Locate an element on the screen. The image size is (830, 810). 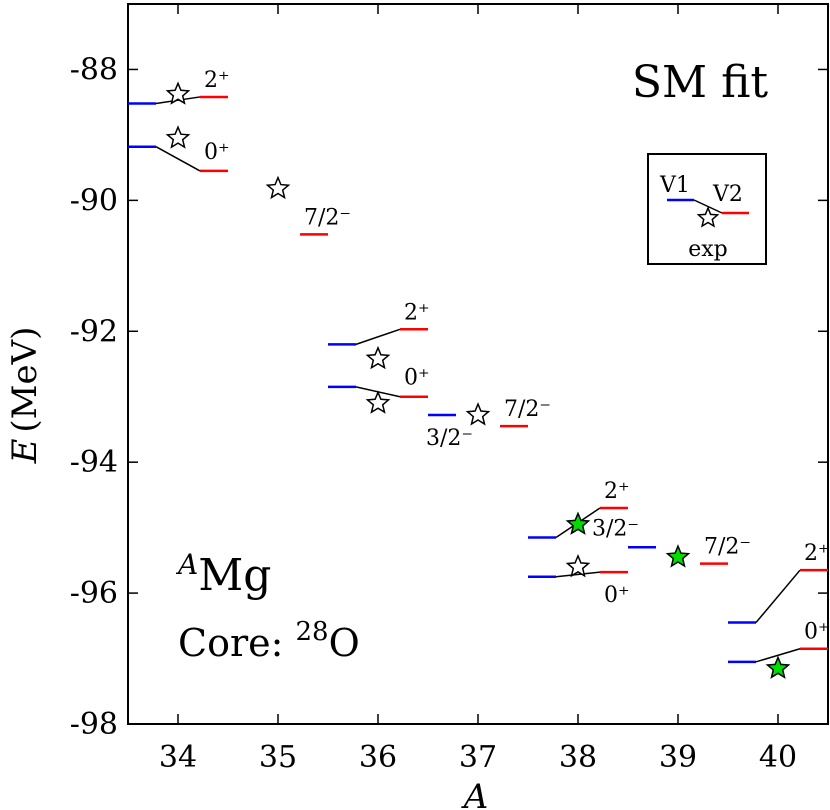
x-axis-label: A is located at coordinates (475, 793).